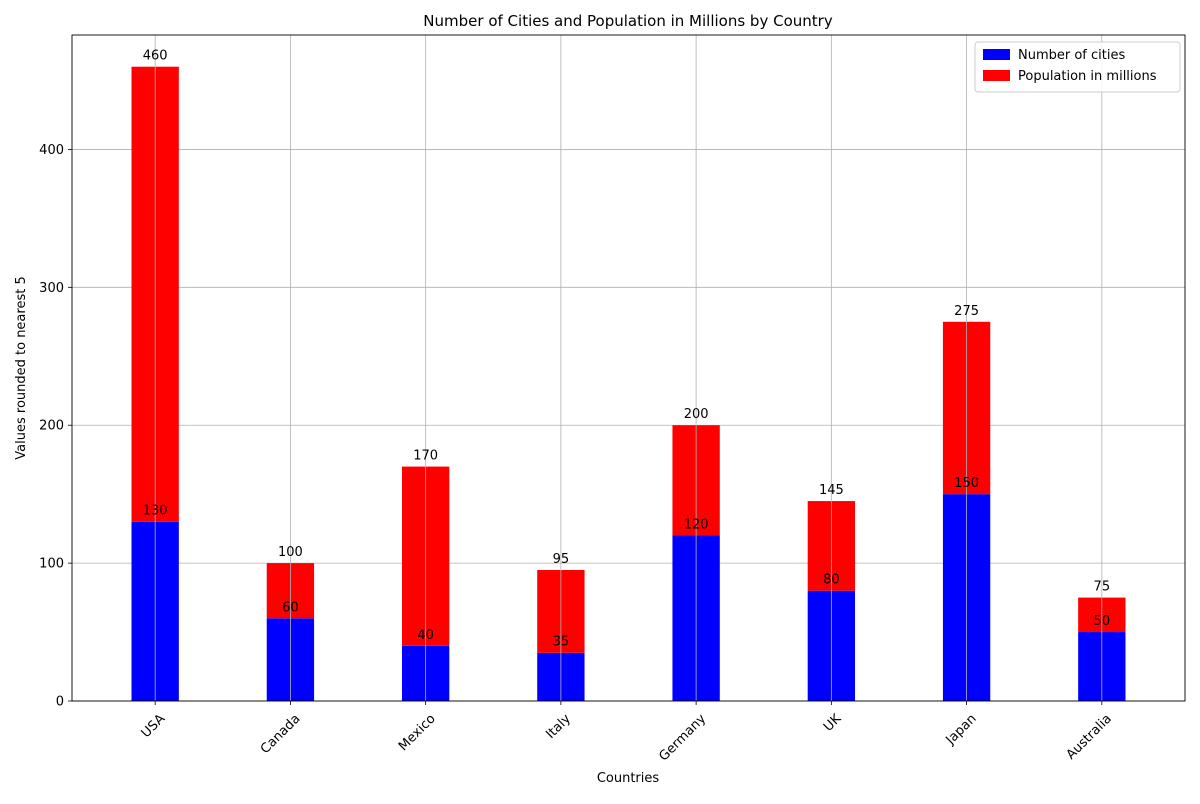  What do you see at coordinates (831, 580) in the screenshot?
I see `bar-label-cities: 80` at bounding box center [831, 580].